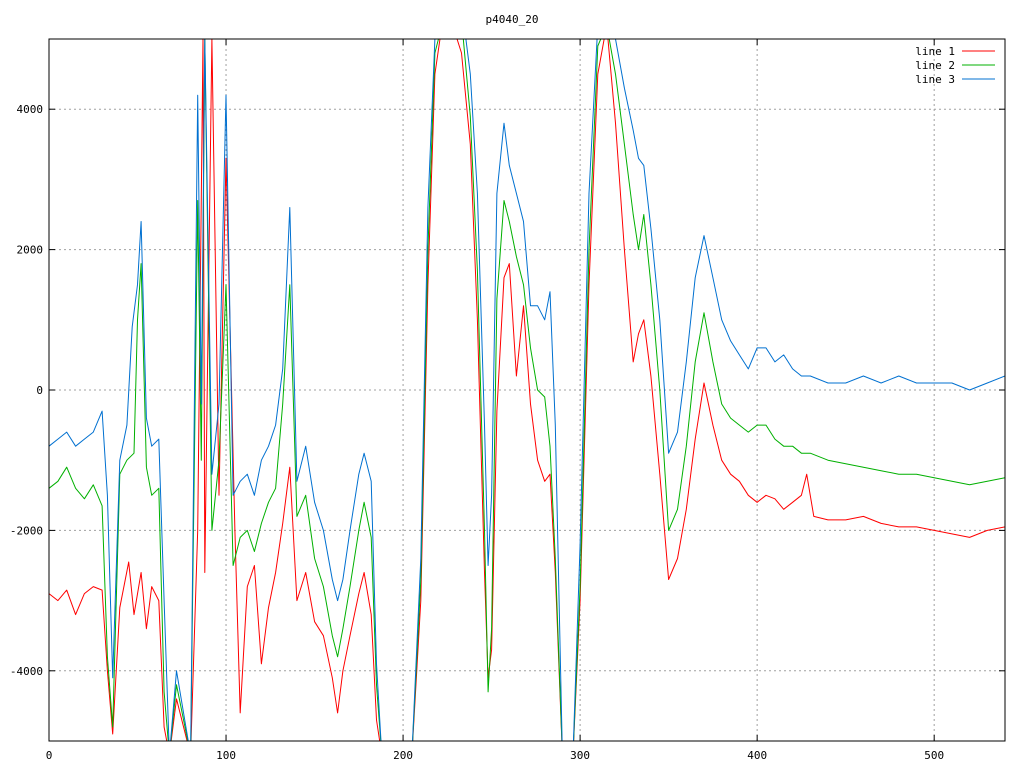 The image size is (1024, 768). I want to click on legend-label-3: line 3, so click(935, 79).